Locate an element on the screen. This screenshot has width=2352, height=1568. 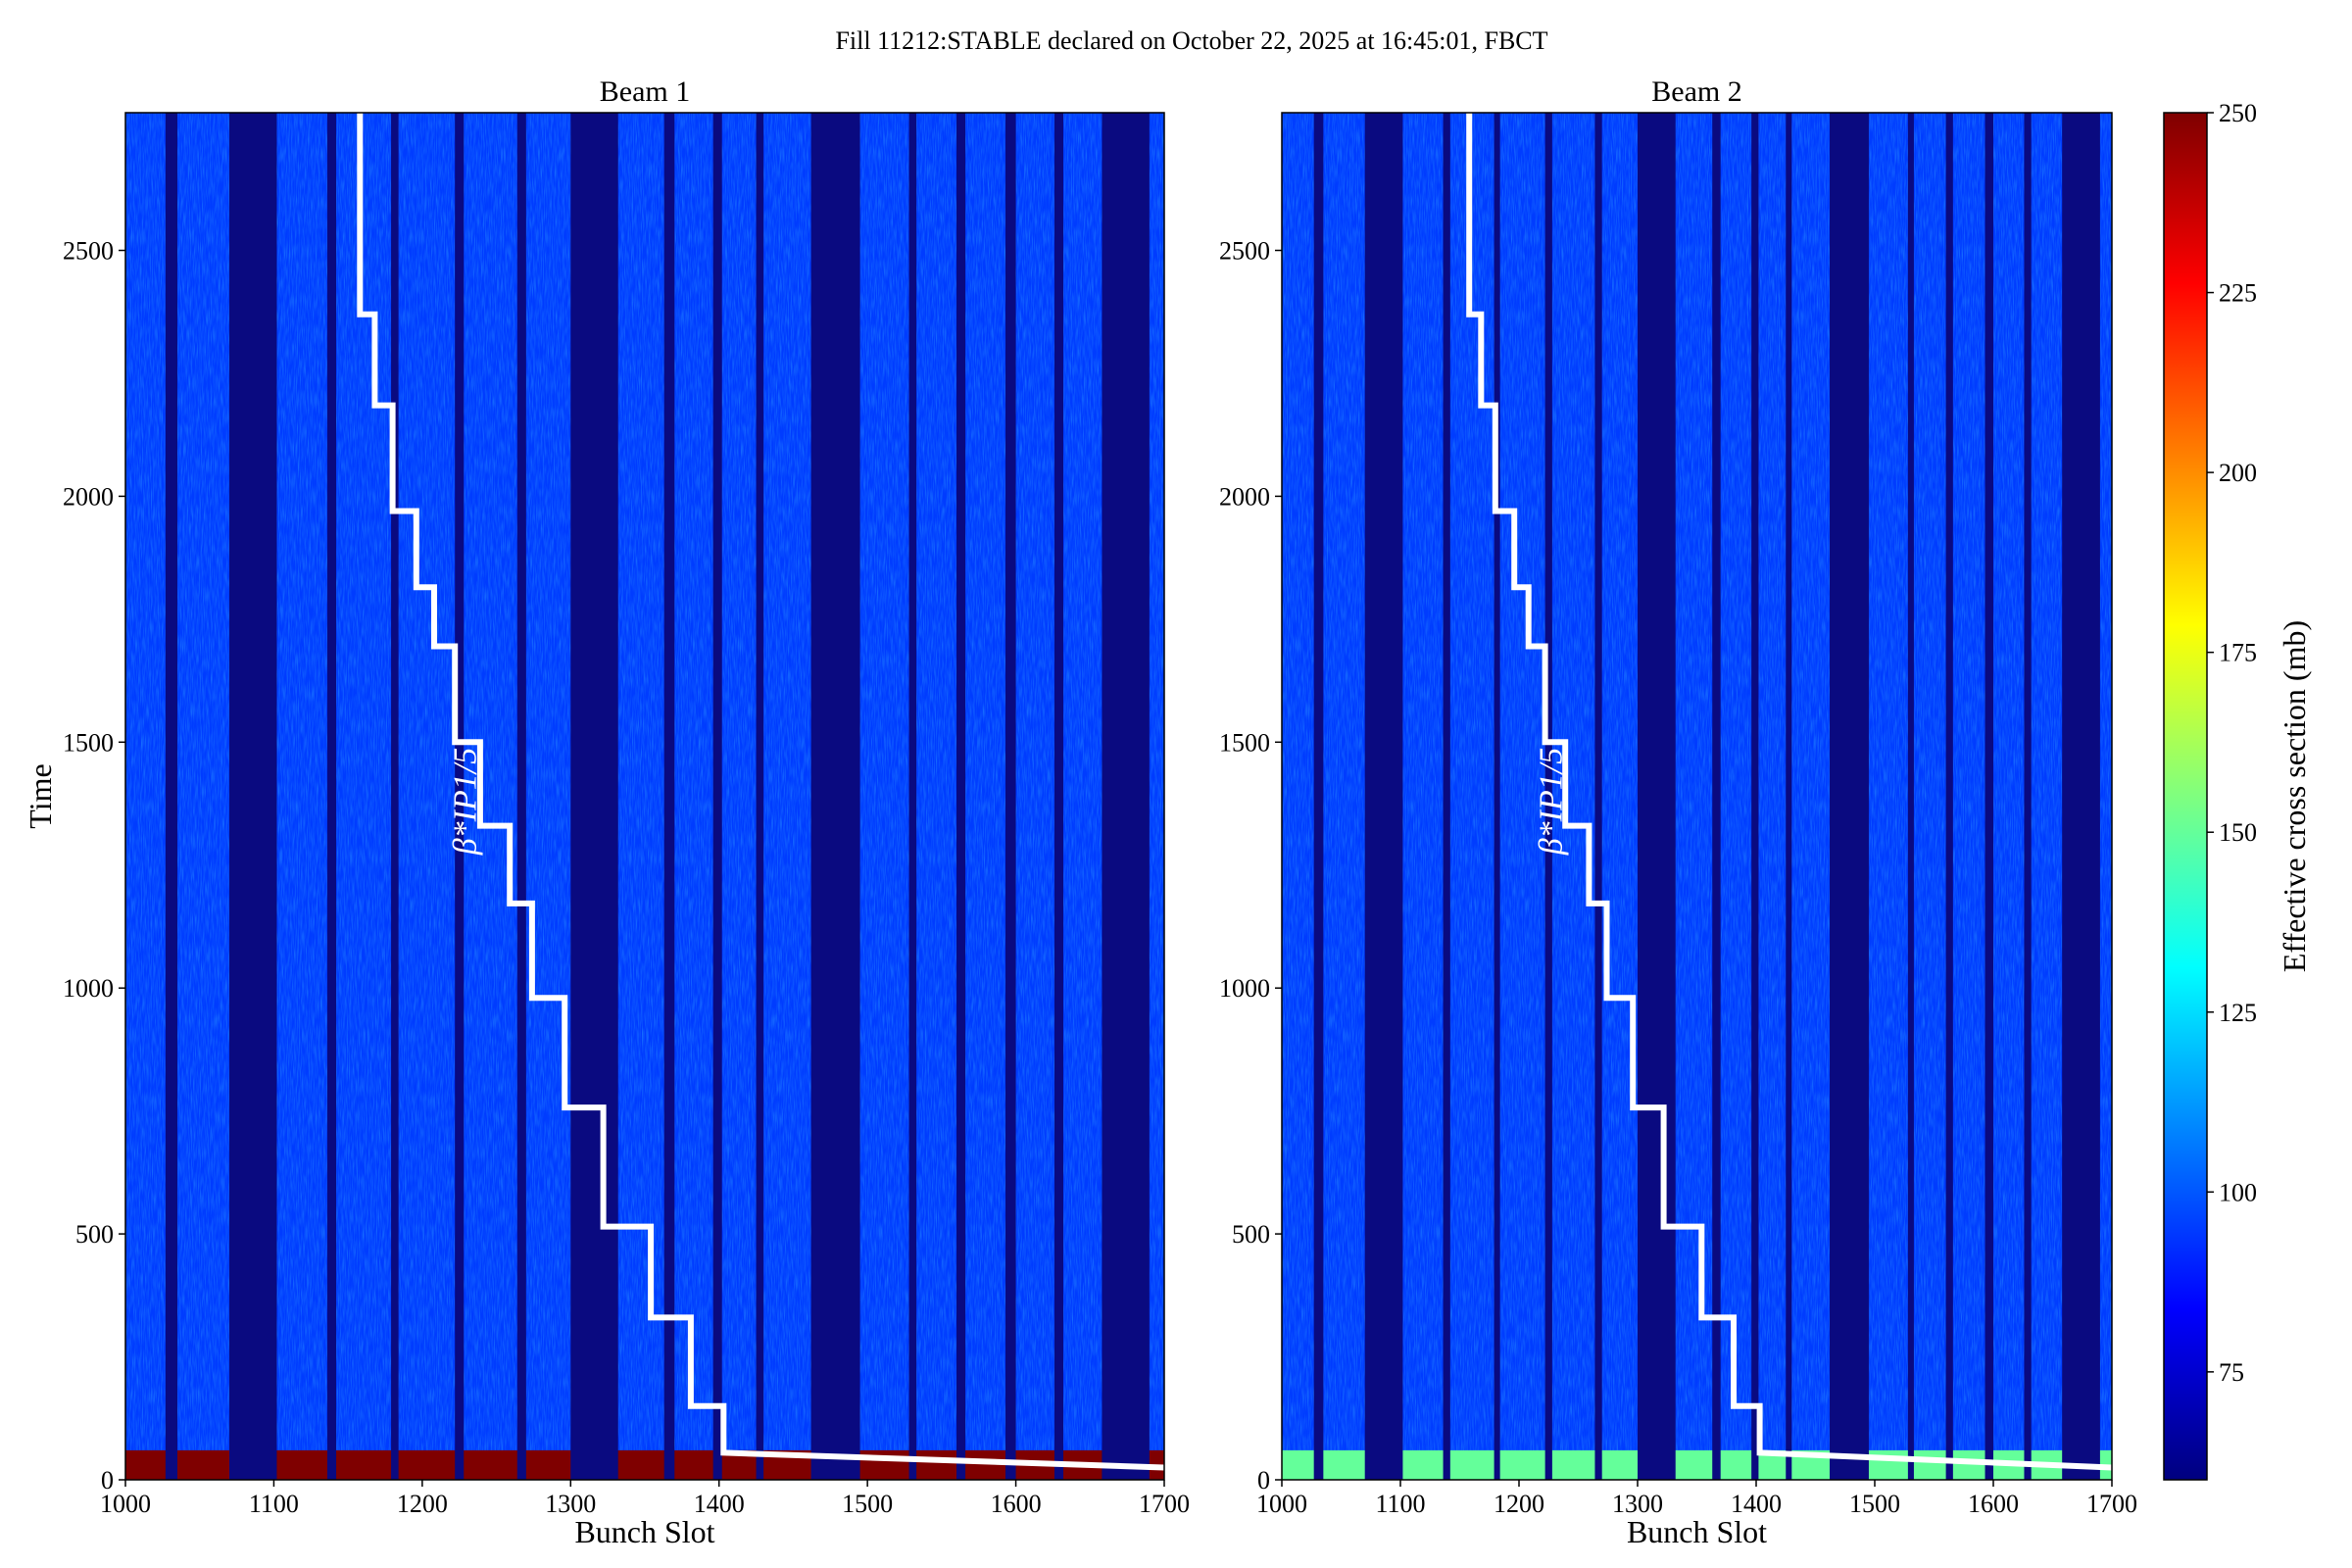
colorbar-tick-label: 150 is located at coordinates (2238, 832).